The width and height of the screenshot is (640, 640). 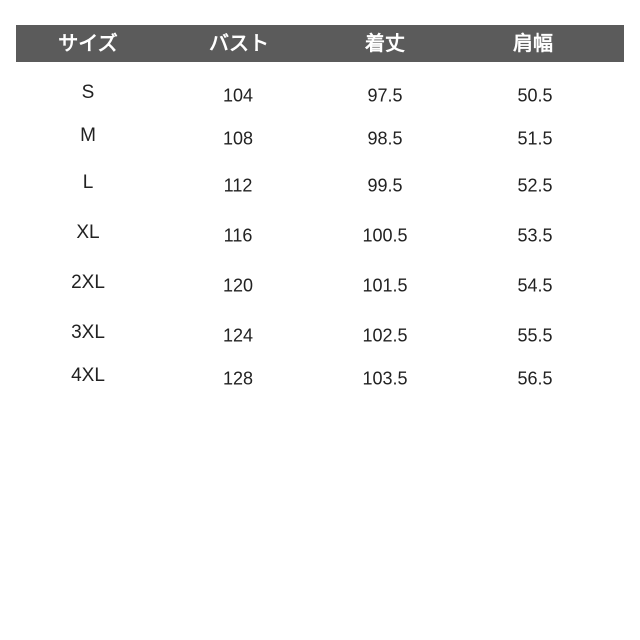 What do you see at coordinates (535, 95) in the screenshot?
I see `cell-shoulder: 50.5` at bounding box center [535, 95].